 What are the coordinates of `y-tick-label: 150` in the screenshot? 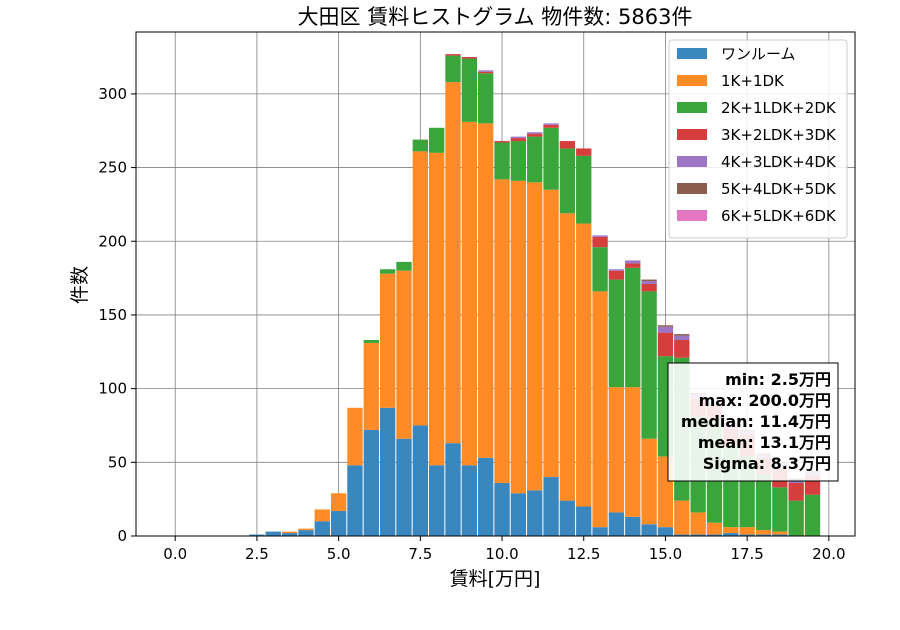 It's located at (112, 315).